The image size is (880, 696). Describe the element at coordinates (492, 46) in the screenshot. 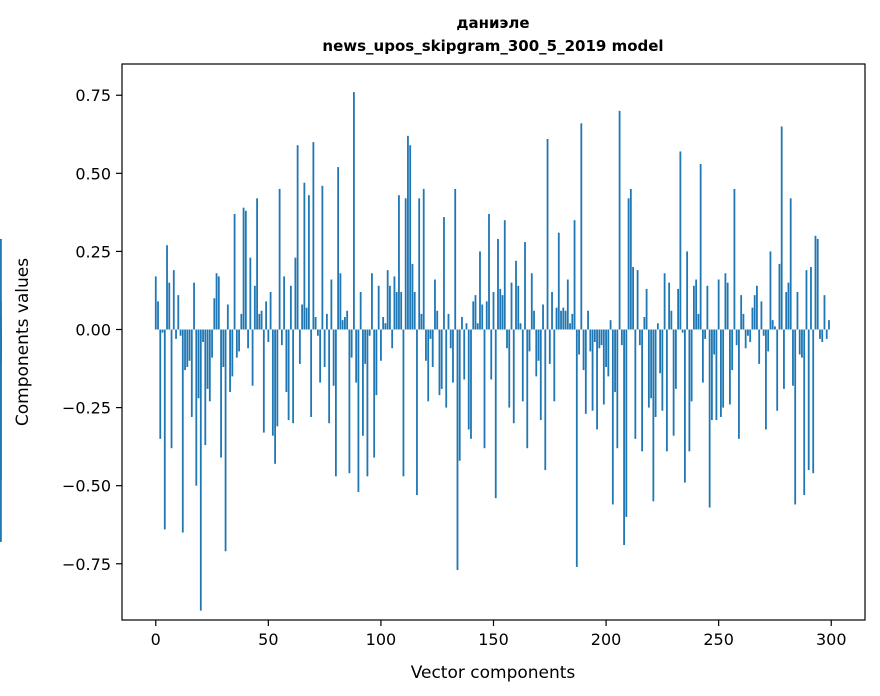

I see `chart-subtitle: news_upos_skipgram_300_5_2019 model` at that location.